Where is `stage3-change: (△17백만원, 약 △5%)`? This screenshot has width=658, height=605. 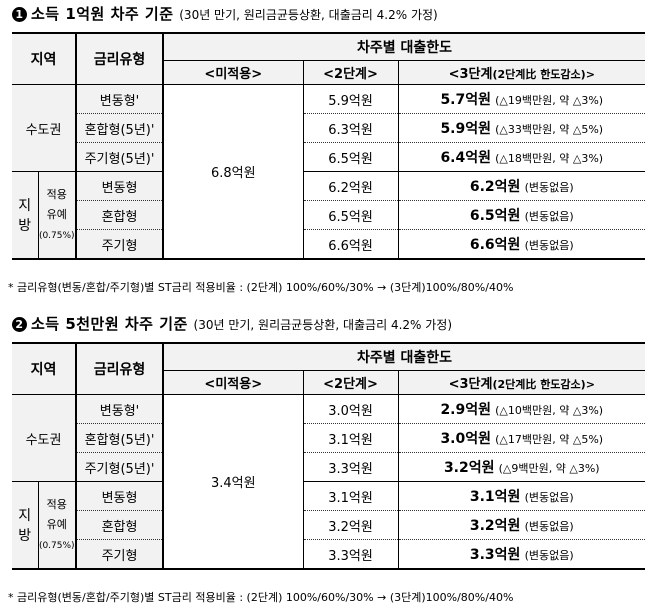 stage3-change: (△17백만원, 약 △5%) is located at coordinates (549, 439).